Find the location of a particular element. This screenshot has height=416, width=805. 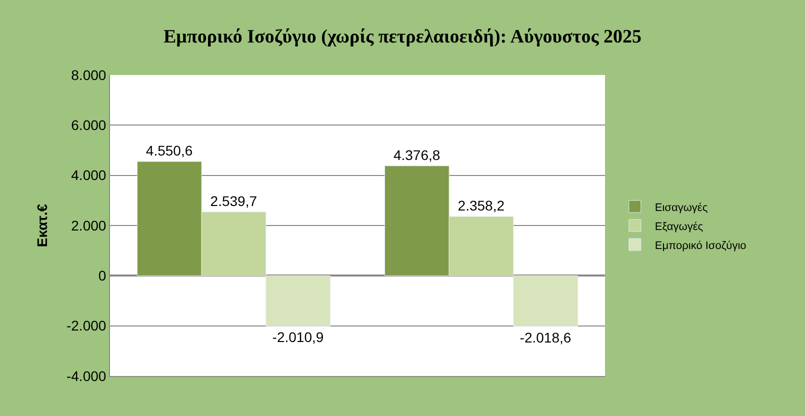

y-tick-label: 8.000 is located at coordinates (88, 74).